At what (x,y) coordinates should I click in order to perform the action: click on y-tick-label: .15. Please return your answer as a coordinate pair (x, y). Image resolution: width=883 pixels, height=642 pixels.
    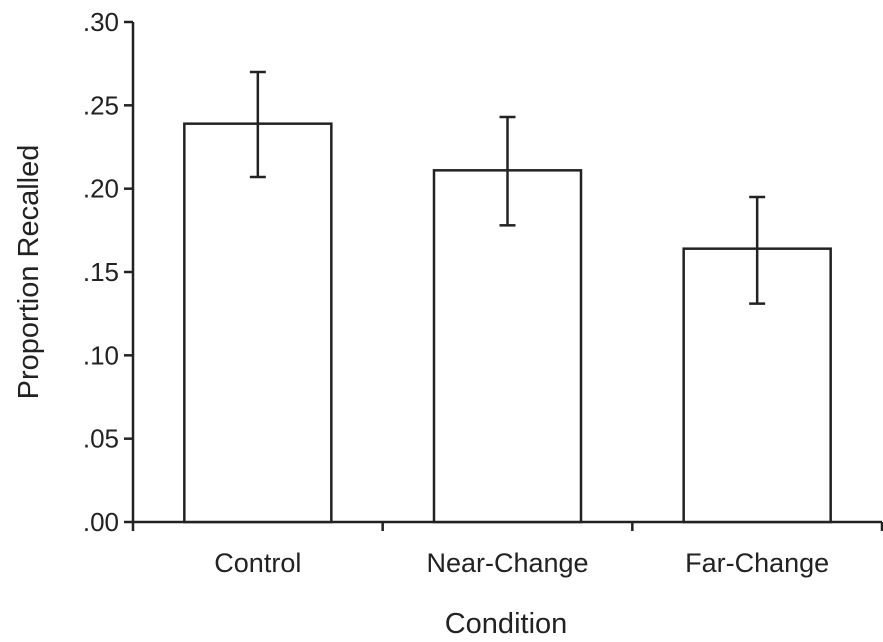
    Looking at the image, I should click on (101, 272).